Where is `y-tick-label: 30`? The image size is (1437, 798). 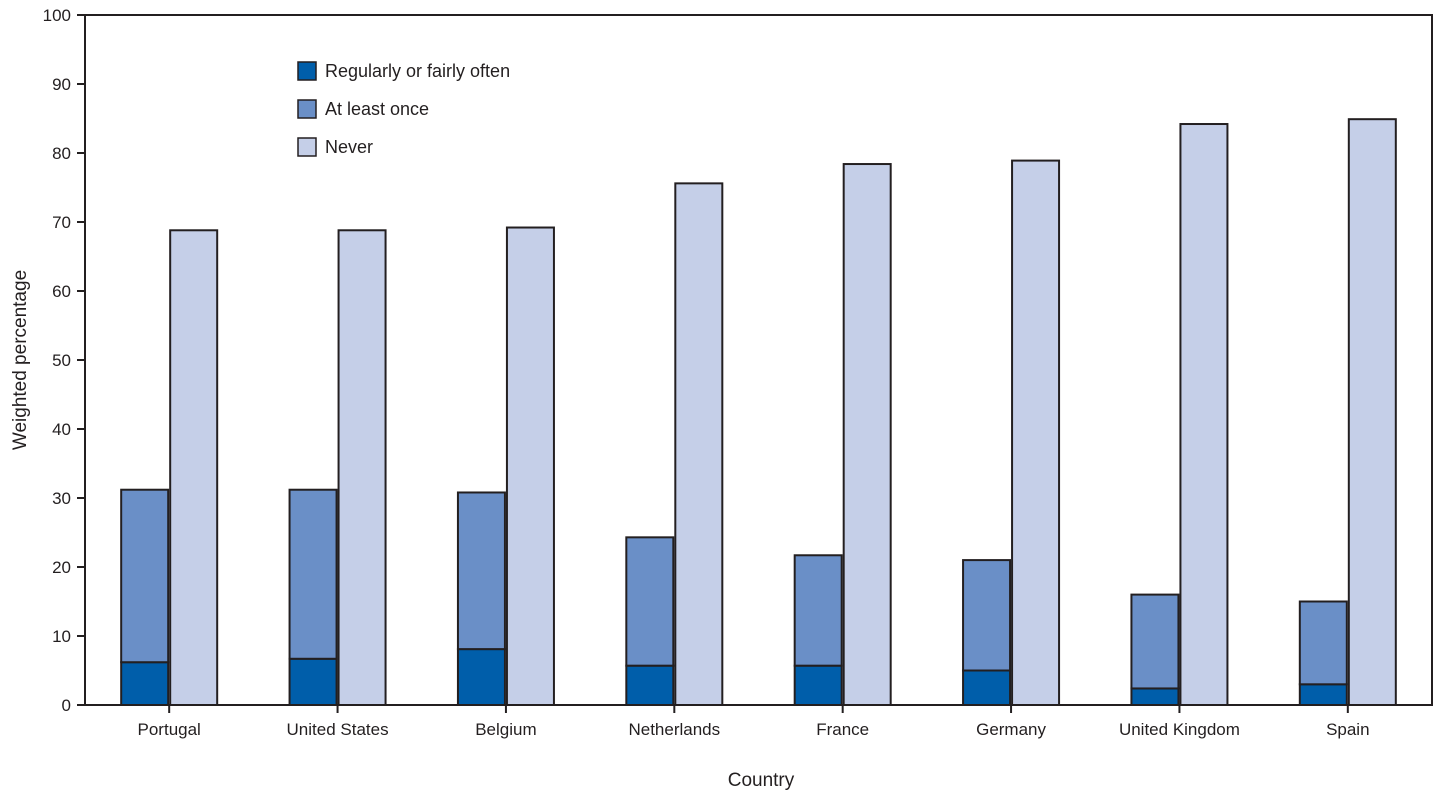
y-tick-label: 30 is located at coordinates (61, 498).